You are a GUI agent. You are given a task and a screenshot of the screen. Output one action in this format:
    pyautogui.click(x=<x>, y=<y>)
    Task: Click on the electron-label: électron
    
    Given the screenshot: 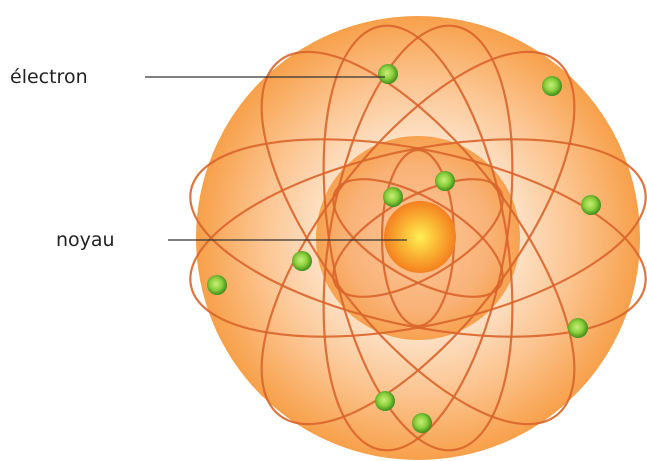 What is the action you would take?
    pyautogui.click(x=49, y=77)
    